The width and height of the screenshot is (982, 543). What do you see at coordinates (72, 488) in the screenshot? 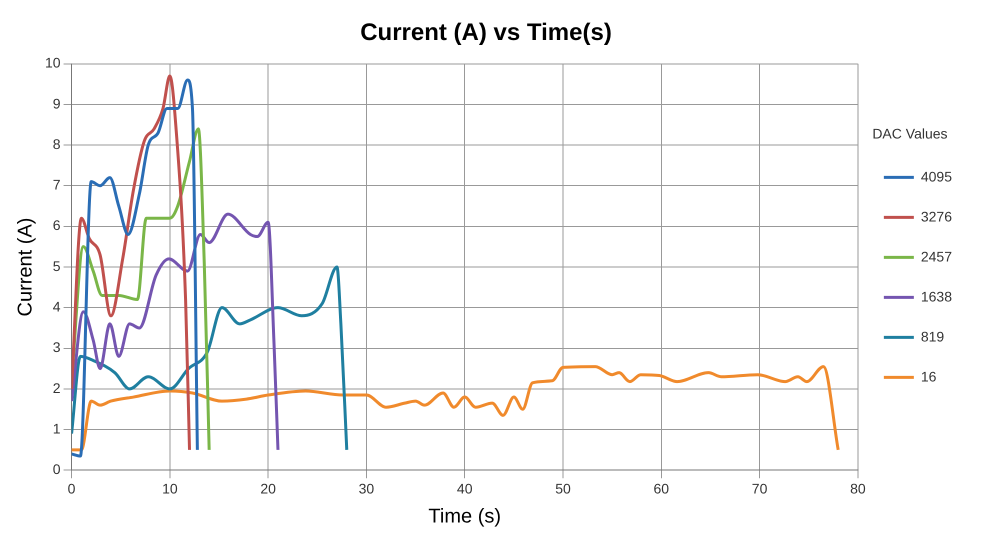
I see `x-tick-label: 0` at bounding box center [72, 488].